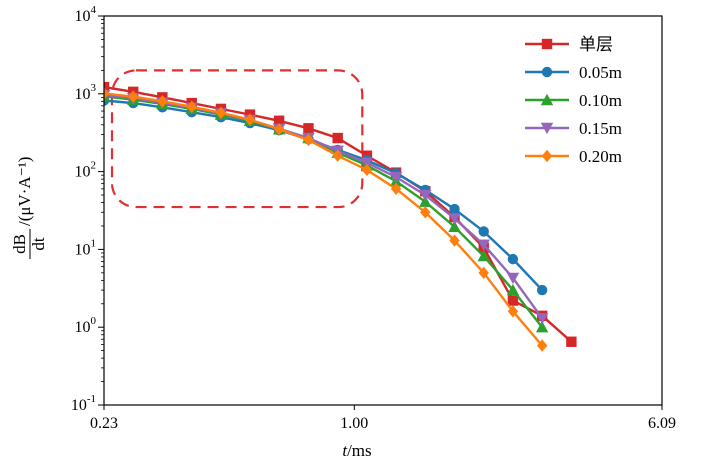 Image resolution: width=708 pixels, height=473 pixels. Describe the element at coordinates (600, 100) in the screenshot. I see `legend-label: 0.10m` at that location.